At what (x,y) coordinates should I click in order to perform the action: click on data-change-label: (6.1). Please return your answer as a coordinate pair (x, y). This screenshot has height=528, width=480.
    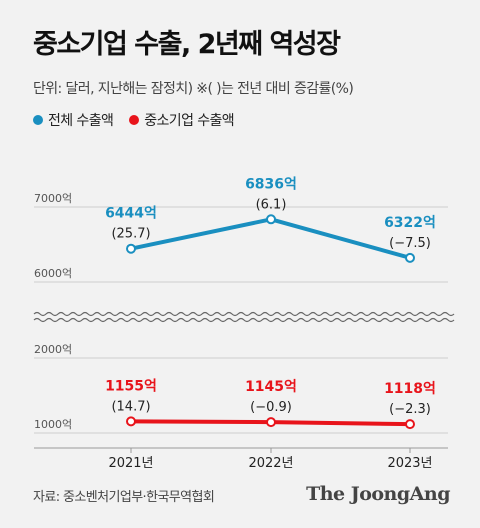
    Looking at the image, I should click on (271, 204).